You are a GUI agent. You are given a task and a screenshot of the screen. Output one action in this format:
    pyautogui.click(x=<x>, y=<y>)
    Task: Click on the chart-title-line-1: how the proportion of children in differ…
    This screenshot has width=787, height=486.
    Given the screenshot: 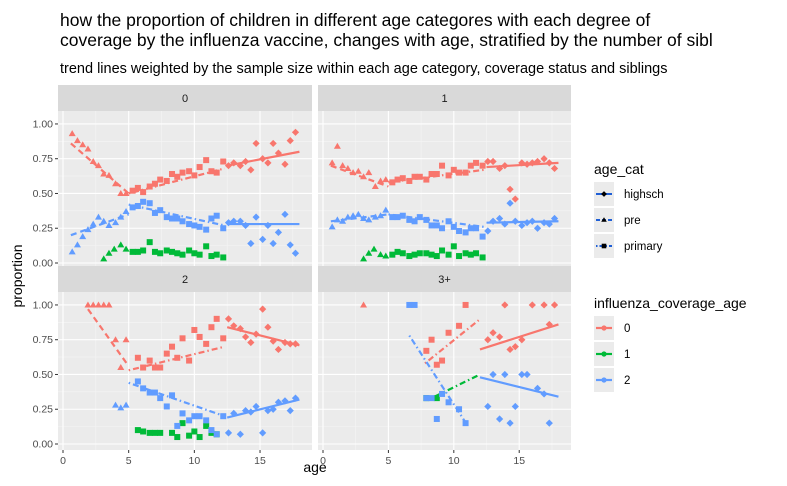 What is the action you would take?
    pyautogui.click(x=355, y=20)
    